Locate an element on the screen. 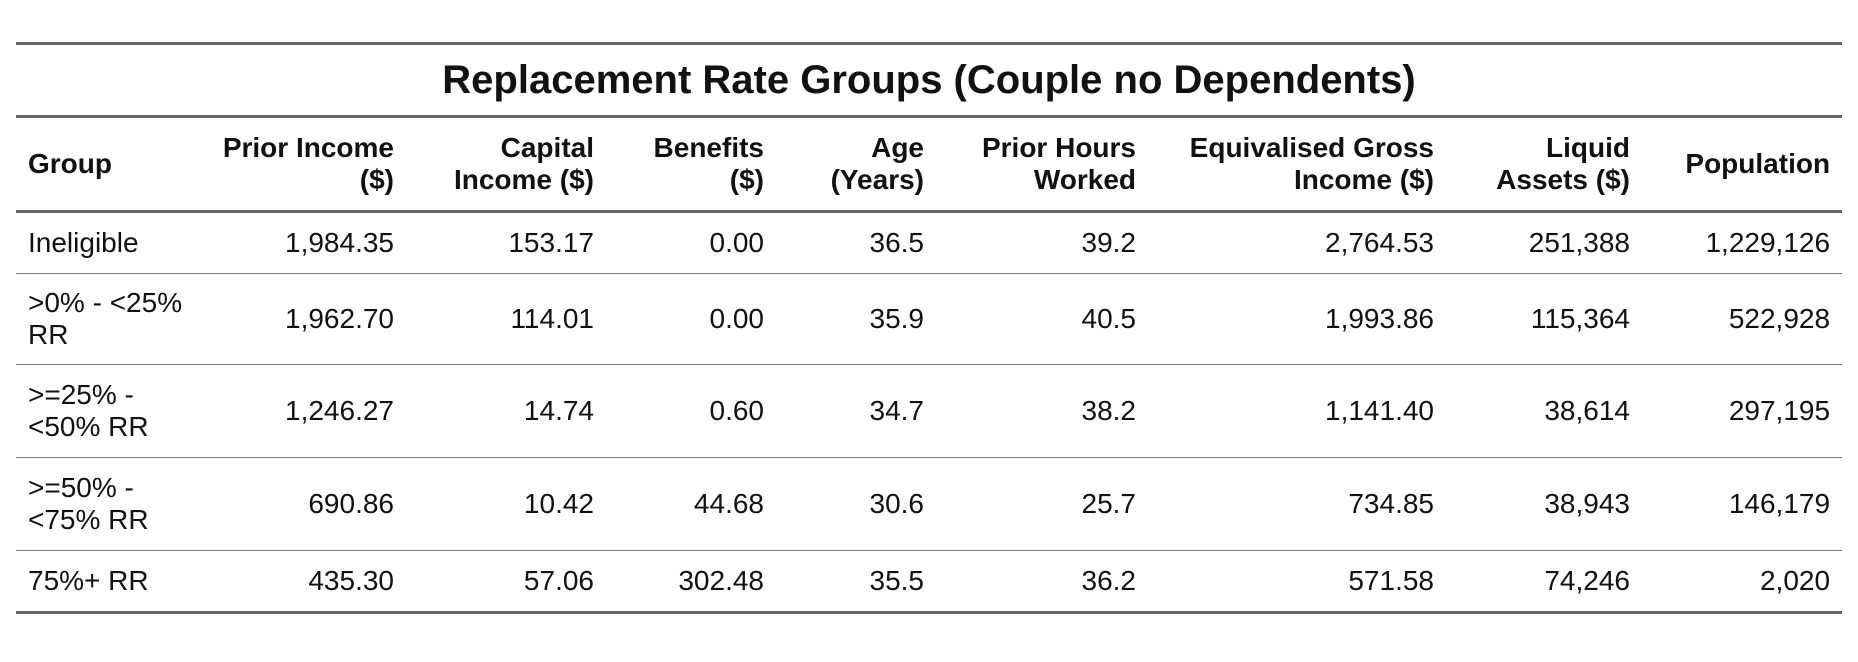 This screenshot has height=662, width=1858. column-header-population: Population is located at coordinates (1742, 164).